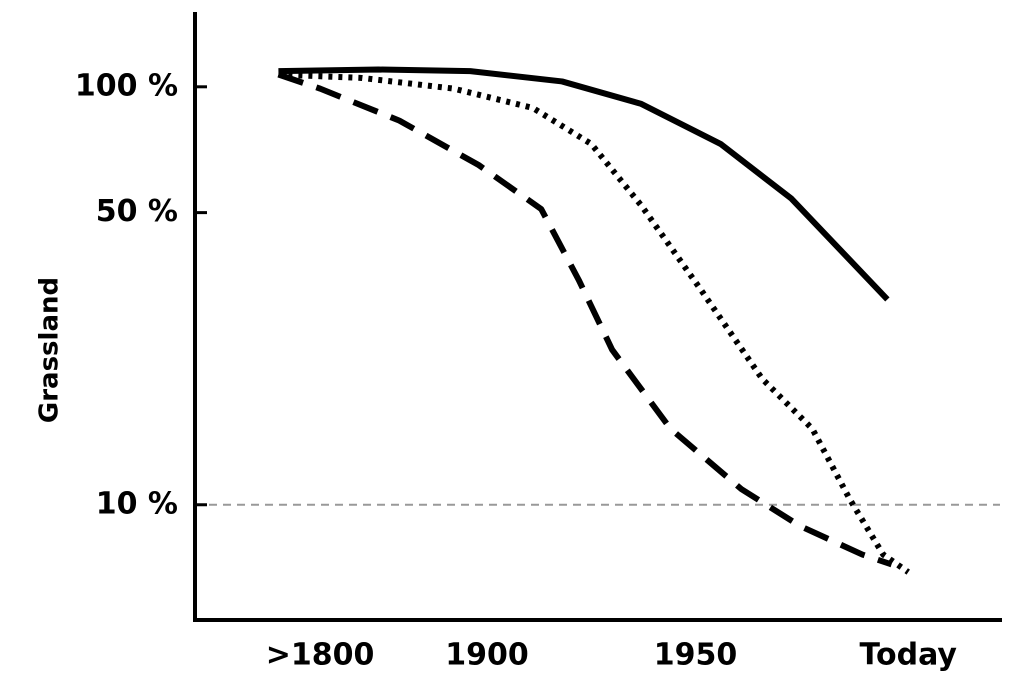 This screenshot has height=699, width=1024. What do you see at coordinates (320, 655) in the screenshot?
I see `x-tick-label: >1800` at bounding box center [320, 655].